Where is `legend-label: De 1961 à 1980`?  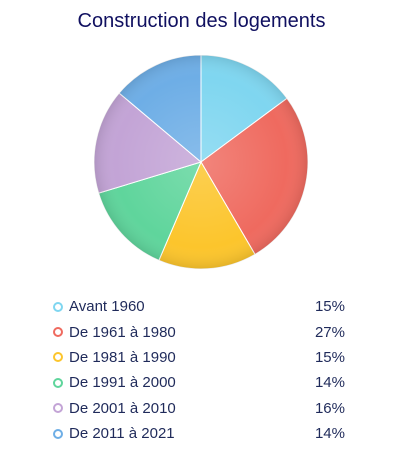
legend-label: De 1961 à 1980 is located at coordinates (122, 332).